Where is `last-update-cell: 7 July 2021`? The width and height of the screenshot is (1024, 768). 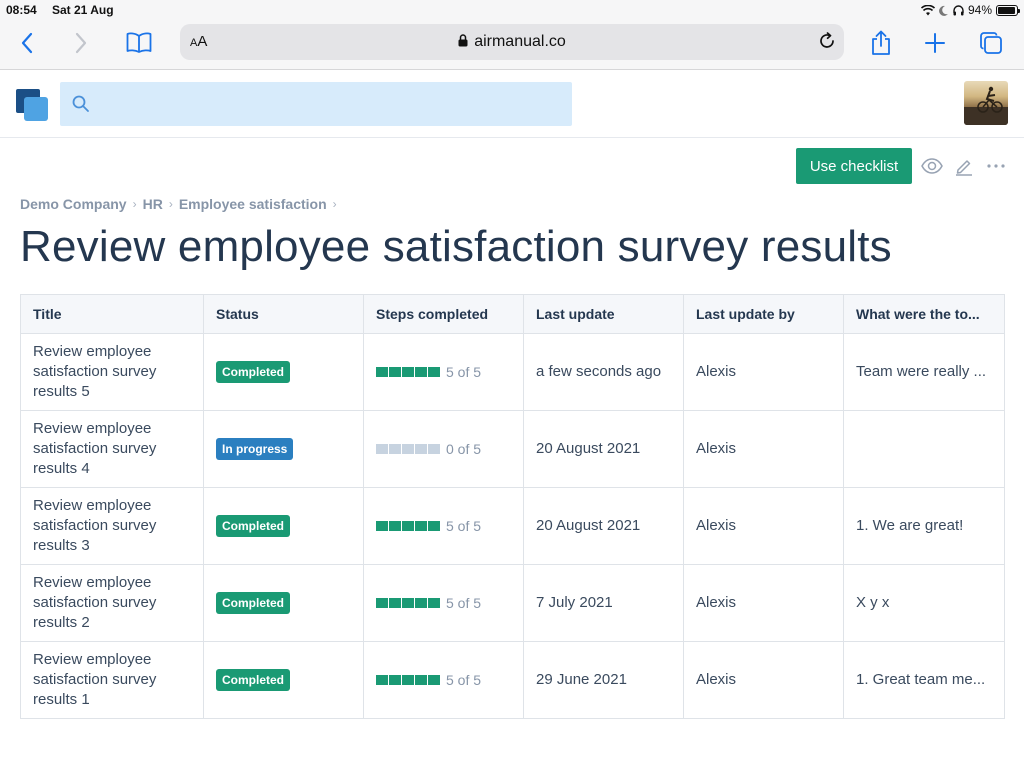 last-update-cell: 7 July 2021 is located at coordinates (603, 603).